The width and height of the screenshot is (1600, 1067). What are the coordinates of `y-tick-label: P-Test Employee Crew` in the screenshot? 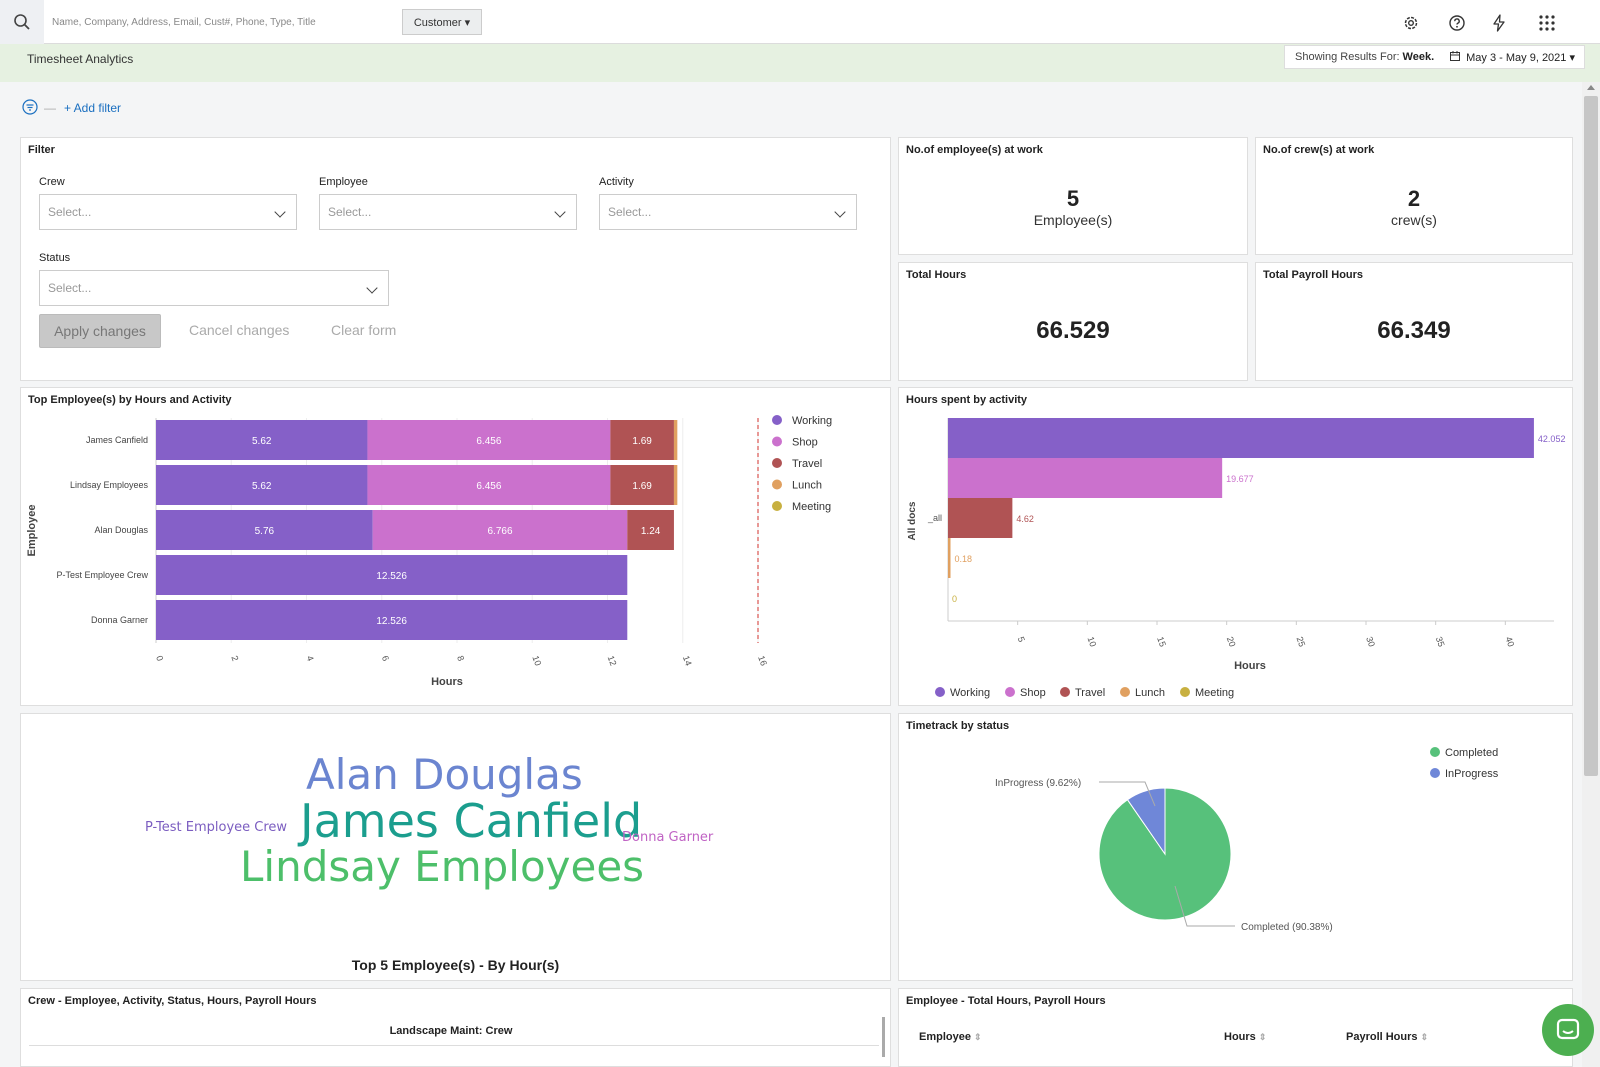 It's located at (102, 575).